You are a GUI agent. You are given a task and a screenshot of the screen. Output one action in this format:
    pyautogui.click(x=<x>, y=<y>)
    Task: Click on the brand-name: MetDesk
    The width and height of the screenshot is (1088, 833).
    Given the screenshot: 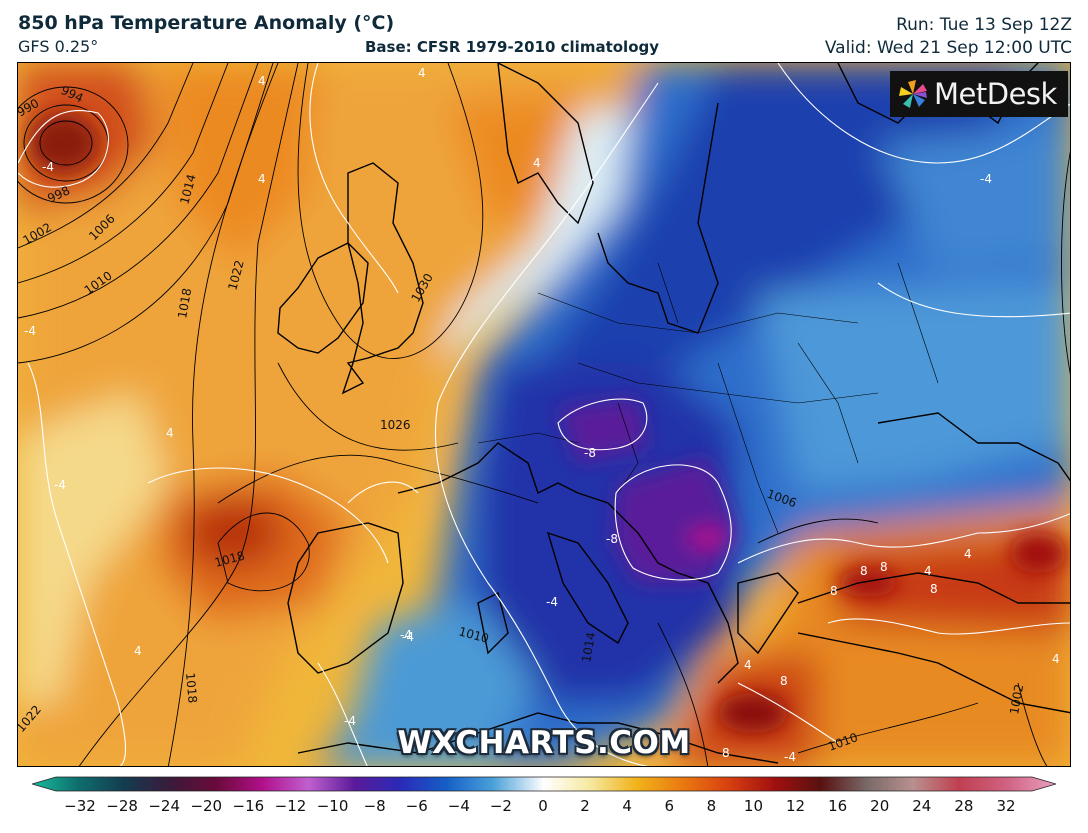 What is the action you would take?
    pyautogui.click(x=995, y=94)
    